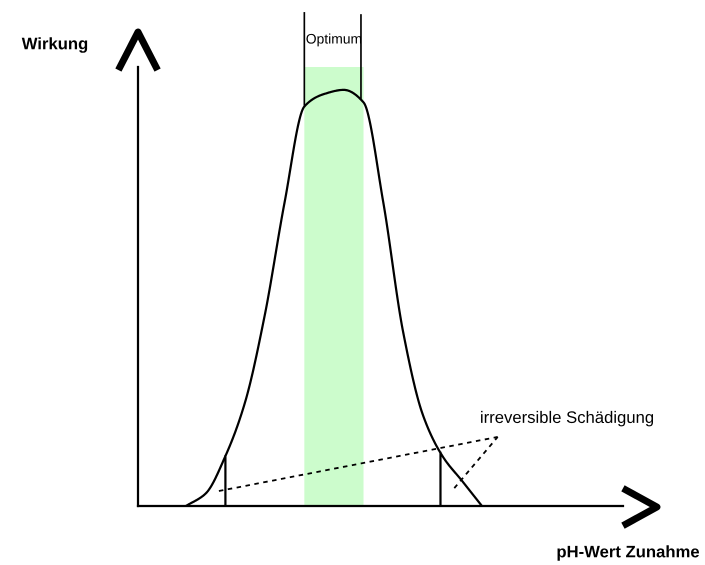  Describe the element at coordinates (567, 418) in the screenshot. I see `annotation: irreversible Schädigung` at that location.